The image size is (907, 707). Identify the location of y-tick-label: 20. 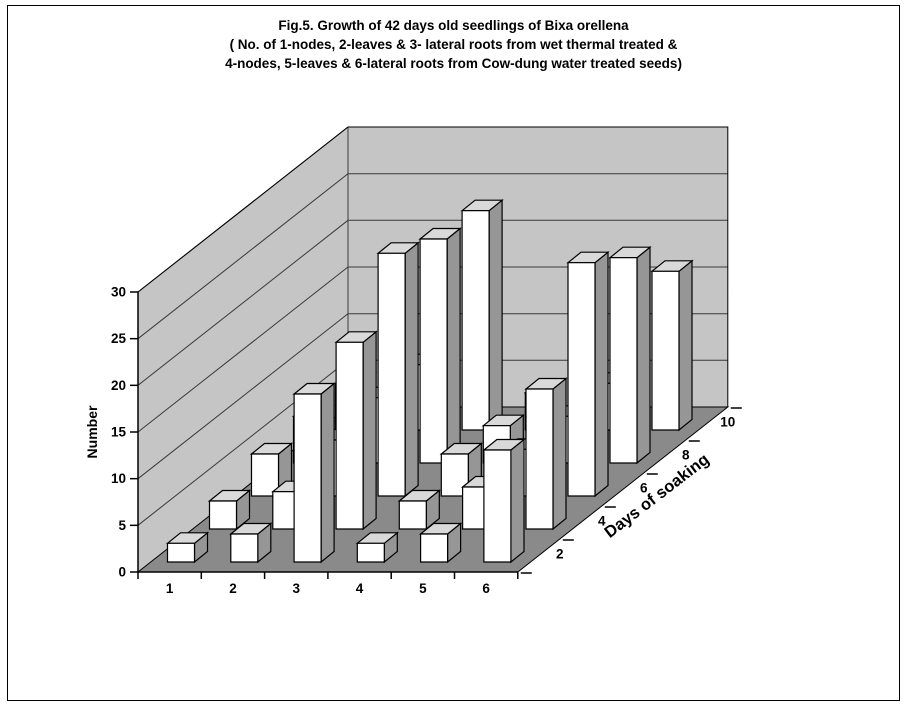
(118, 385).